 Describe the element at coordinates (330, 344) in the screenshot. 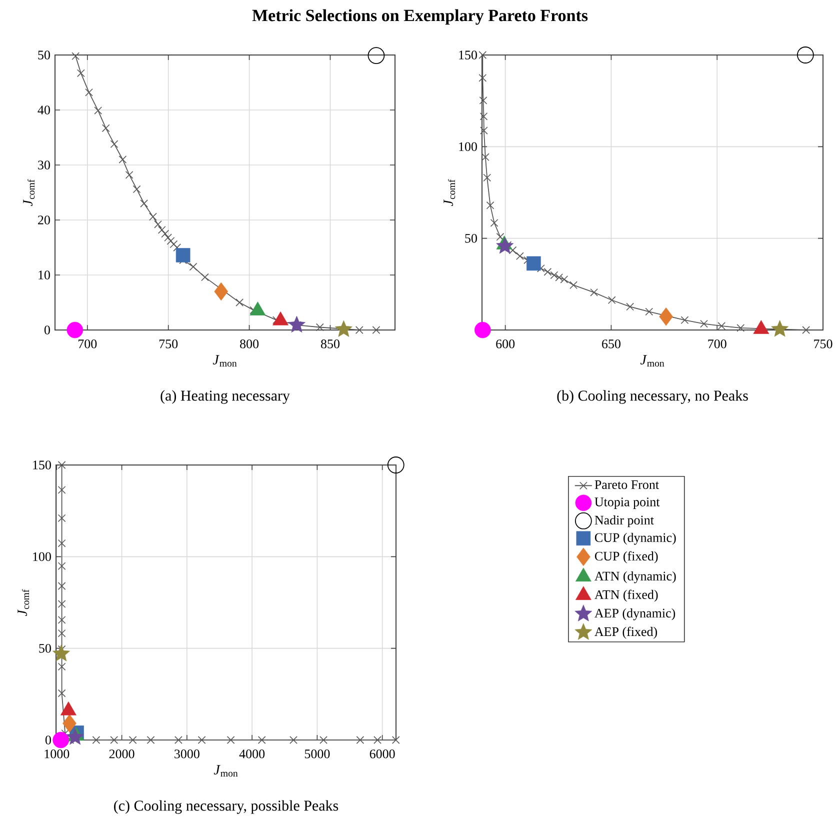

I see `x-tick-label: 850` at that location.